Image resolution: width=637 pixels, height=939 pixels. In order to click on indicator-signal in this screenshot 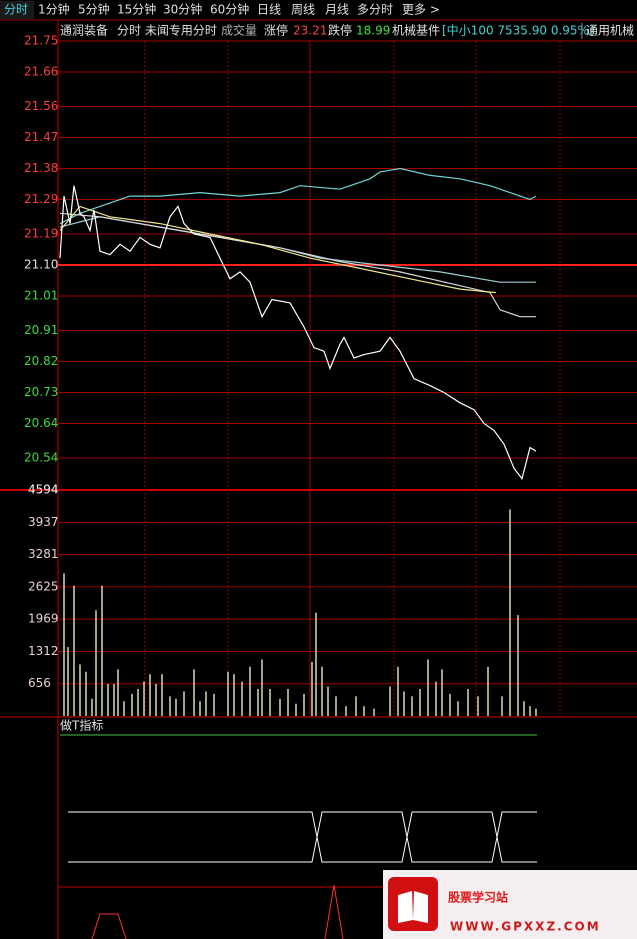, I will do `click(302, 837)`.